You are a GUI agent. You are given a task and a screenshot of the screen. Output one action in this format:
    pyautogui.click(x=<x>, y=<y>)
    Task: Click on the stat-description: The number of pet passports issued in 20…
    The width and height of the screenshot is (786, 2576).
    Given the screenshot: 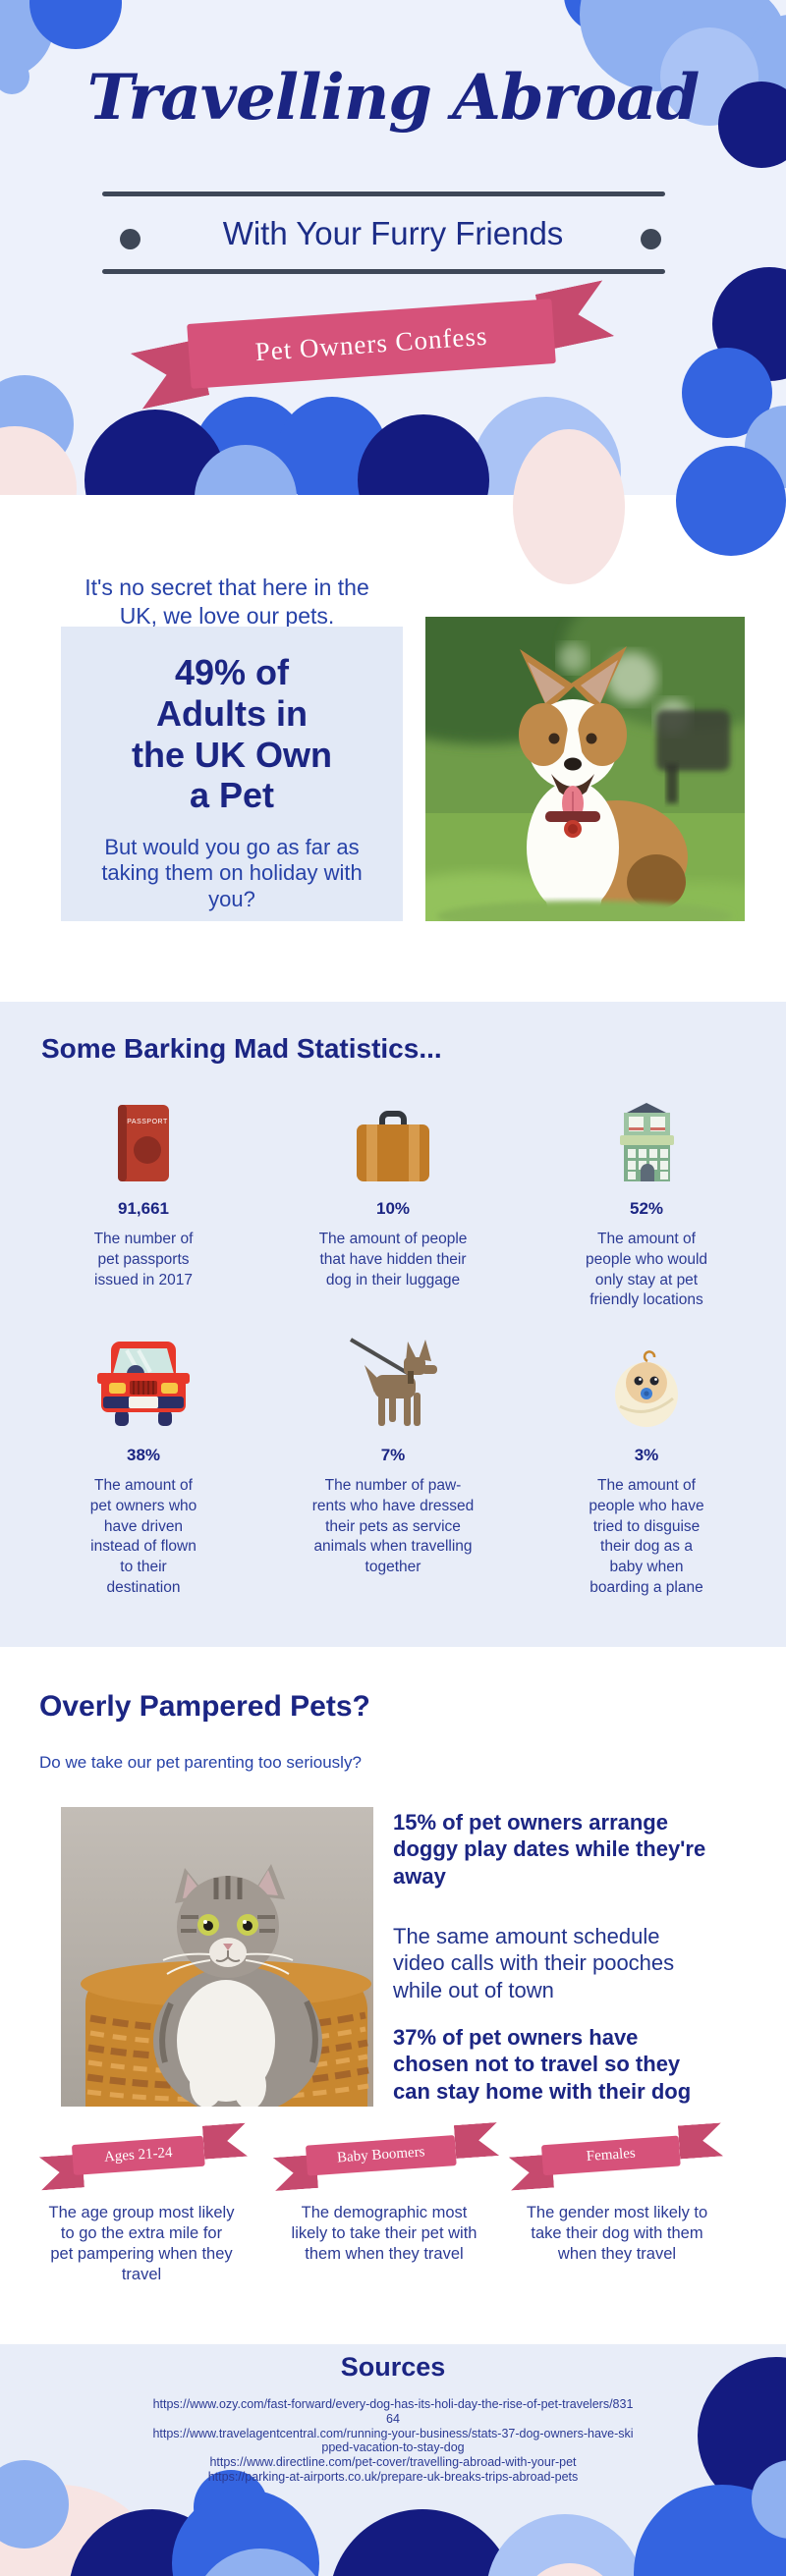 What is the action you would take?
    pyautogui.click(x=143, y=1259)
    